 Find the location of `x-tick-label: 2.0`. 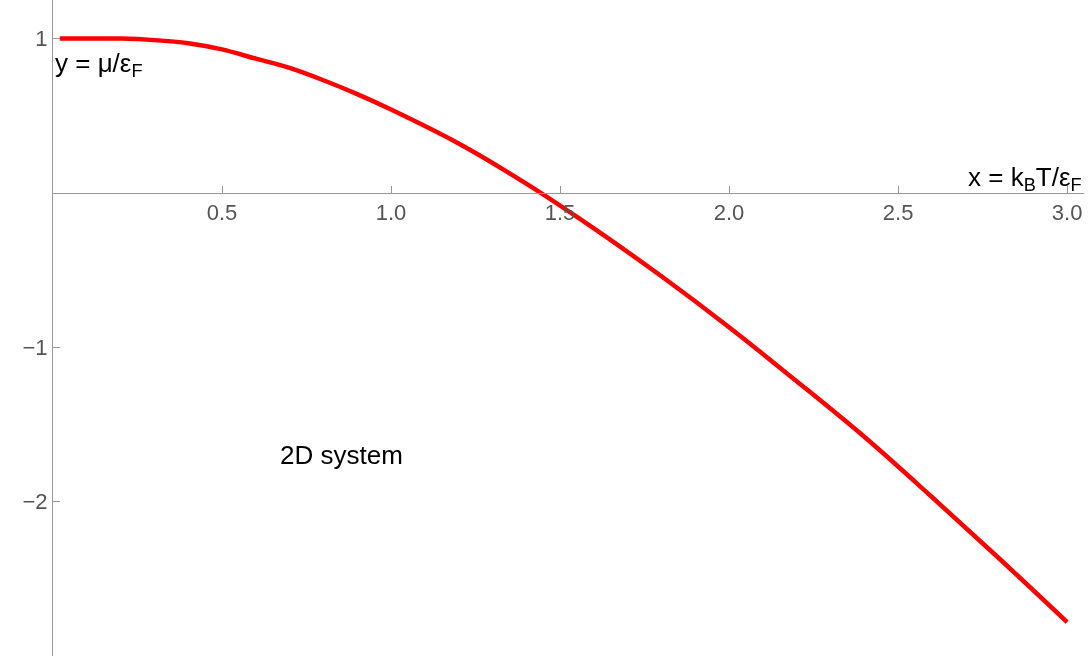

x-tick-label: 2.0 is located at coordinates (729, 213).